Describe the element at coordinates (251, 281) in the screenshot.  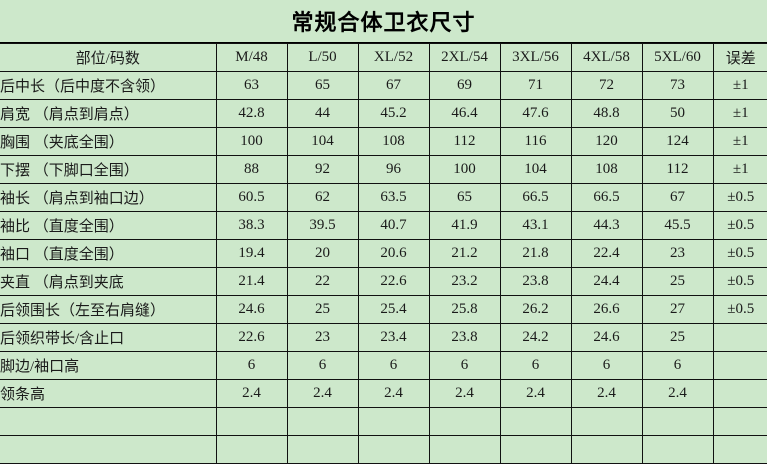
I see `measurement-cell: 21.4` at that location.